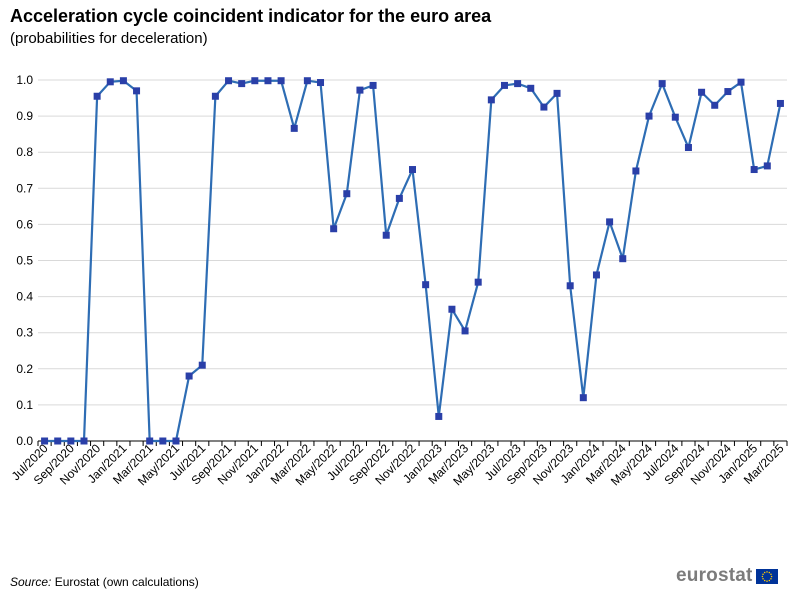 The width and height of the screenshot is (797, 599). Describe the element at coordinates (125, 582) in the screenshot. I see `source-text: Eurostat (own calculations)` at that location.